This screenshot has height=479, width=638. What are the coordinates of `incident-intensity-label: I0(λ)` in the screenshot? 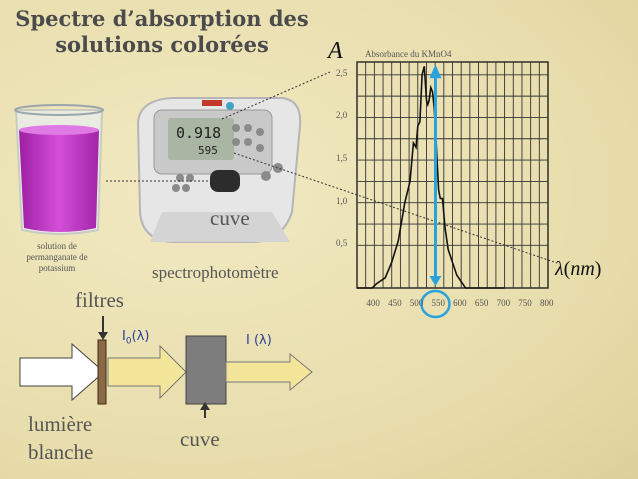 It's located at (136, 338).